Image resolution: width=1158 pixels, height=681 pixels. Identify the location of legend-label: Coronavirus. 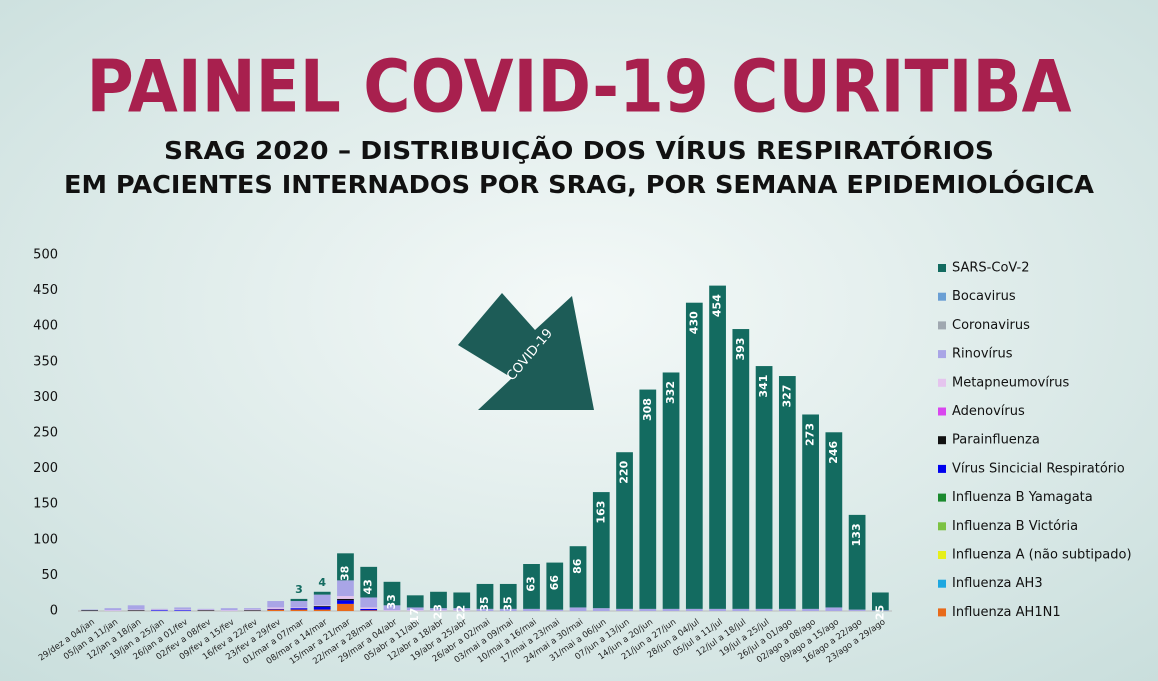
(991, 325).